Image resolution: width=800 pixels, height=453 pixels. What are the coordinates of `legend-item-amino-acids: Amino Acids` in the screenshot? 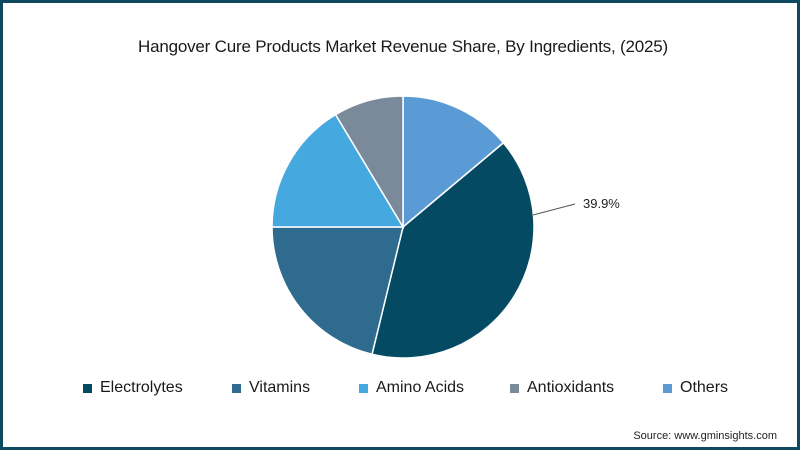 It's located at (411, 388).